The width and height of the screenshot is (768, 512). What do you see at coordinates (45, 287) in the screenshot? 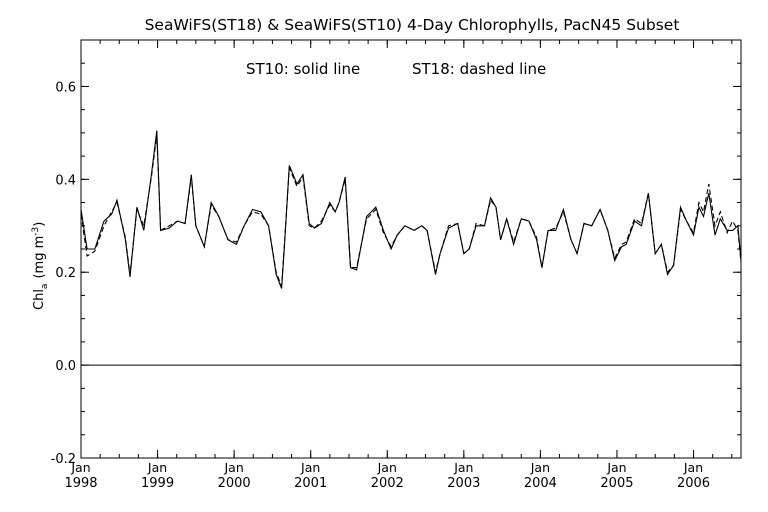
I see `y-axis-label-sub: a` at bounding box center [45, 287].